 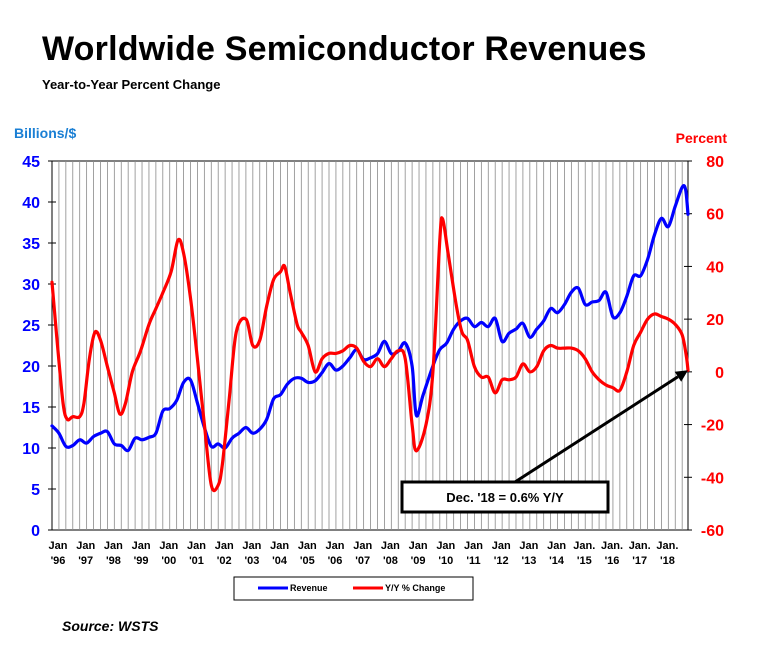 I want to click on right-tick-label: -60, so click(x=712, y=531).